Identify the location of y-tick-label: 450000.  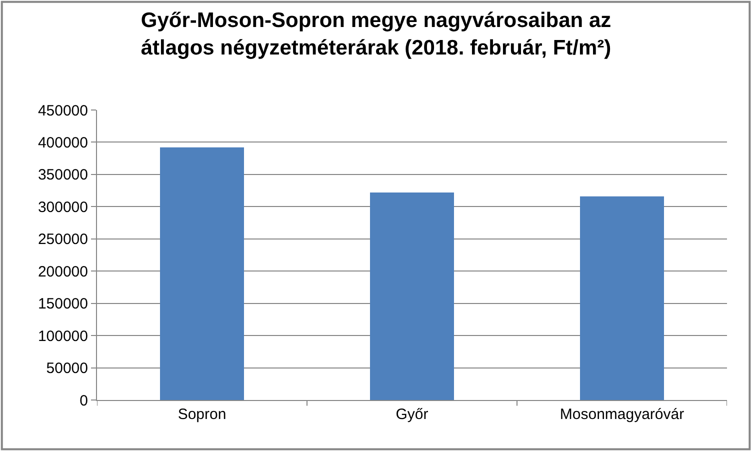
(63, 111).